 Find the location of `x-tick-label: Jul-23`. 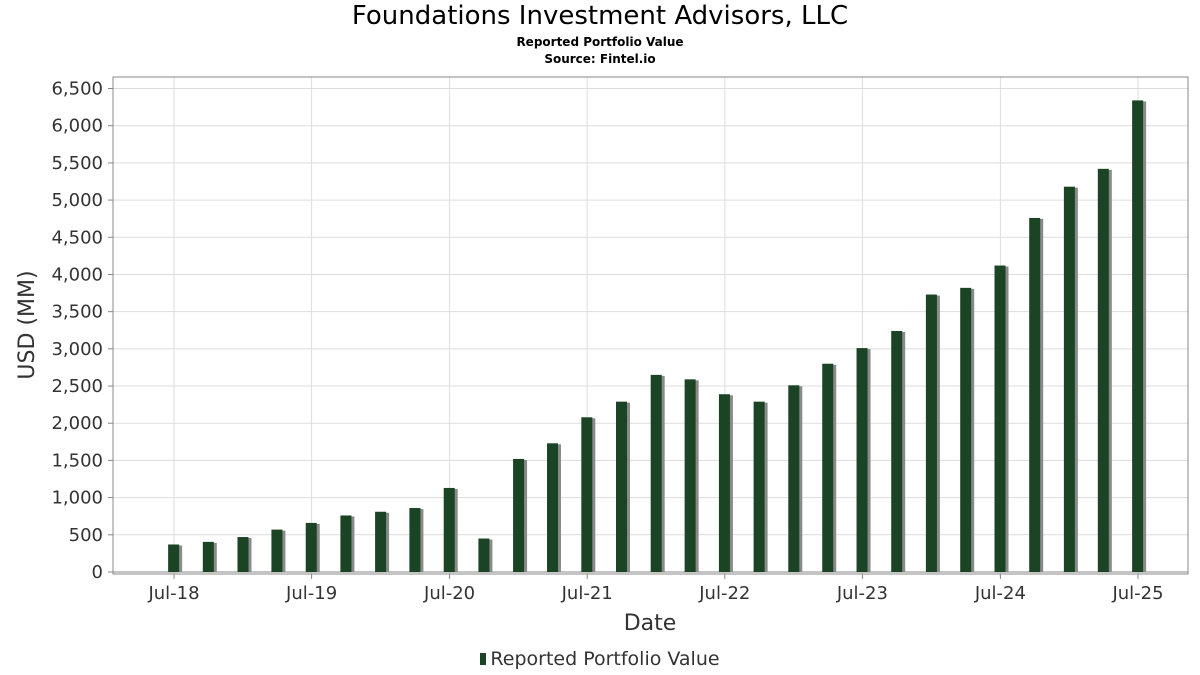

x-tick-label: Jul-23 is located at coordinates (862, 593).